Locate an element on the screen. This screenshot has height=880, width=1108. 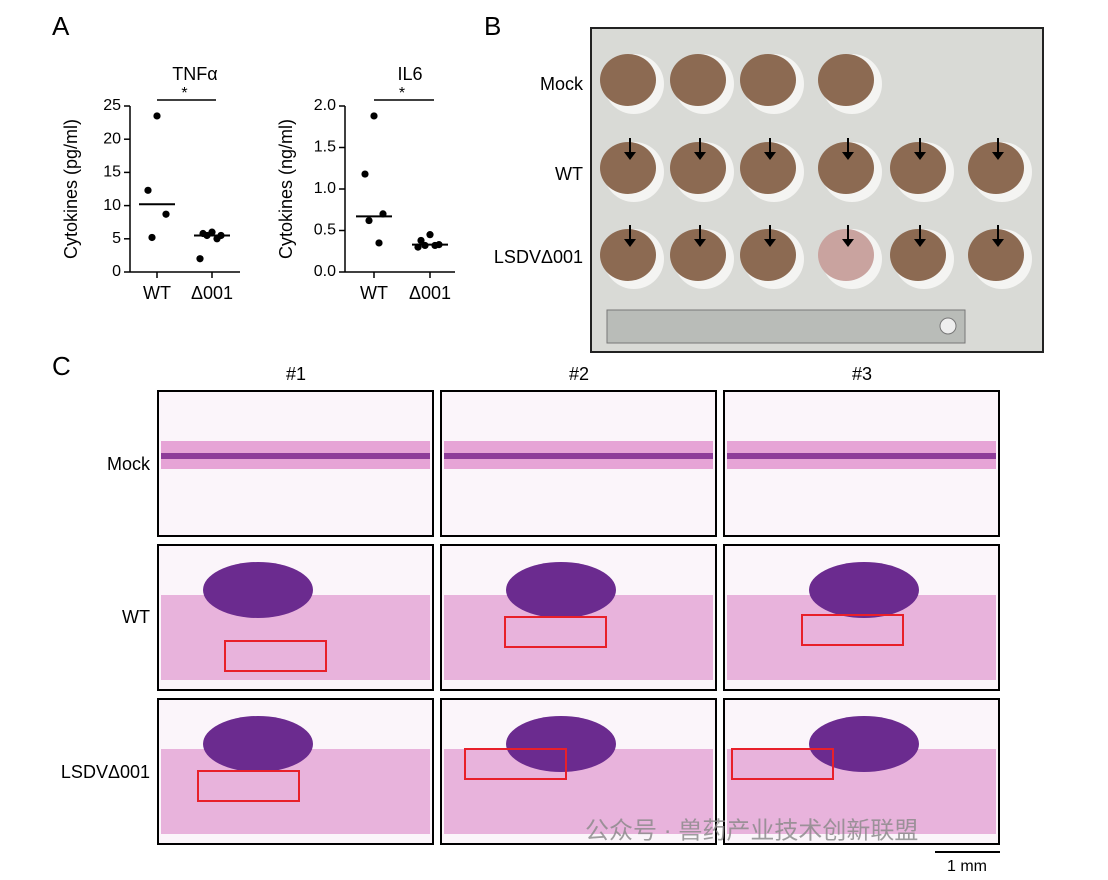
y-axis-label: Cytokines (pg/ml) is located at coordinates (71, 189).